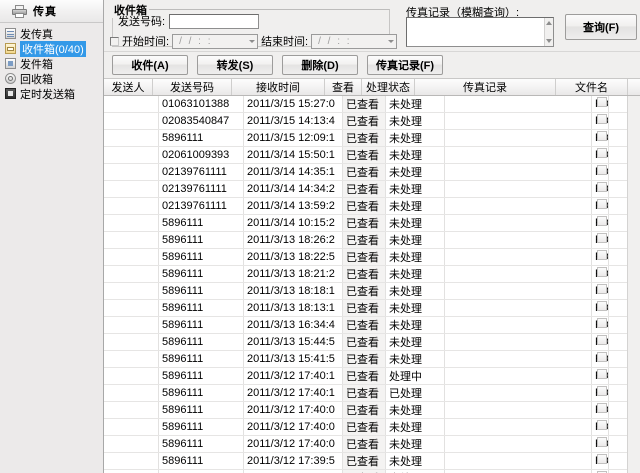  I want to click on column-header-status: 处理状态, so click(388, 87).